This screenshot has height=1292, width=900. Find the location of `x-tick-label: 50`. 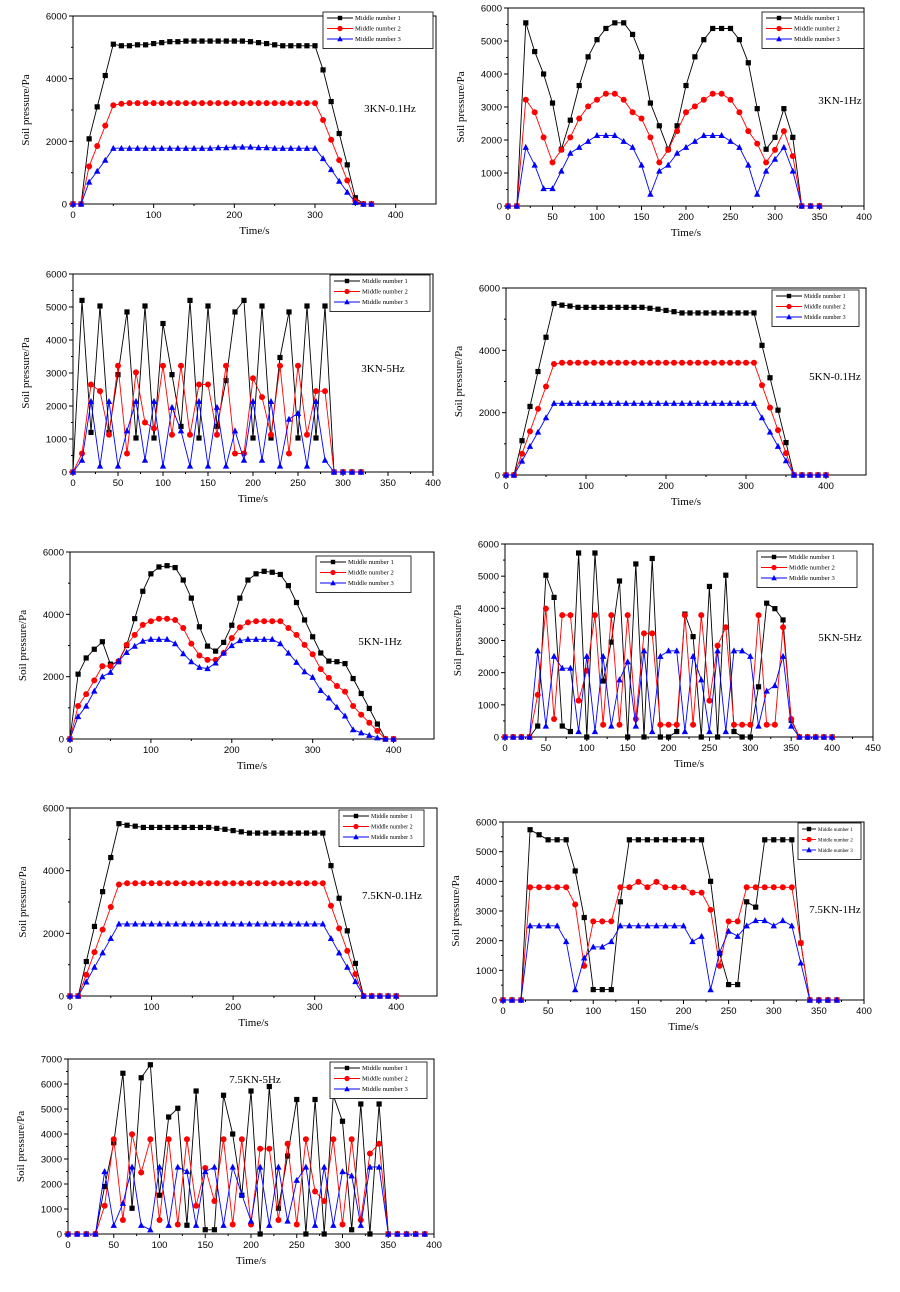

x-tick-label: 50 is located at coordinates (552, 217).